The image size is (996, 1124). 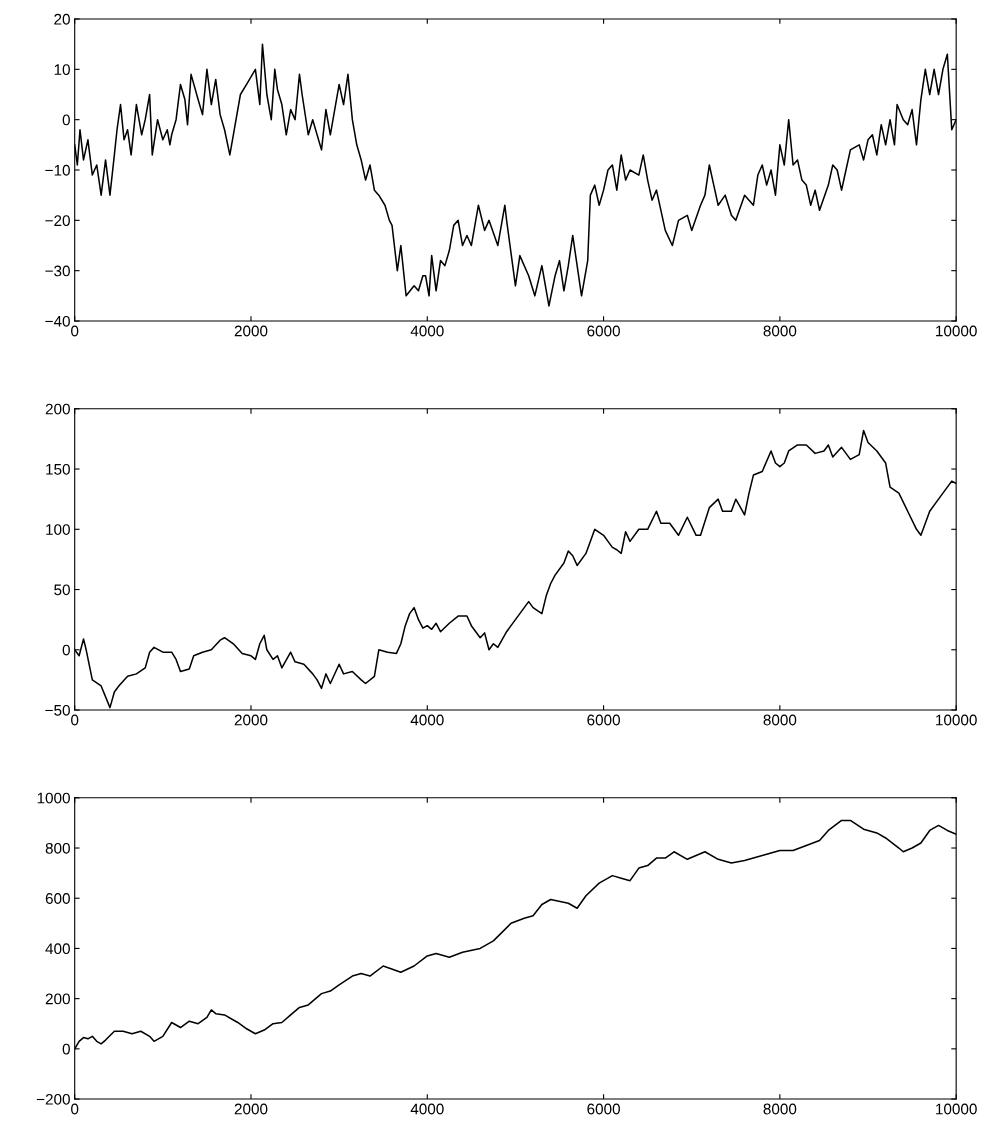 I want to click on y-tick-label: 10, so click(x=62, y=70).